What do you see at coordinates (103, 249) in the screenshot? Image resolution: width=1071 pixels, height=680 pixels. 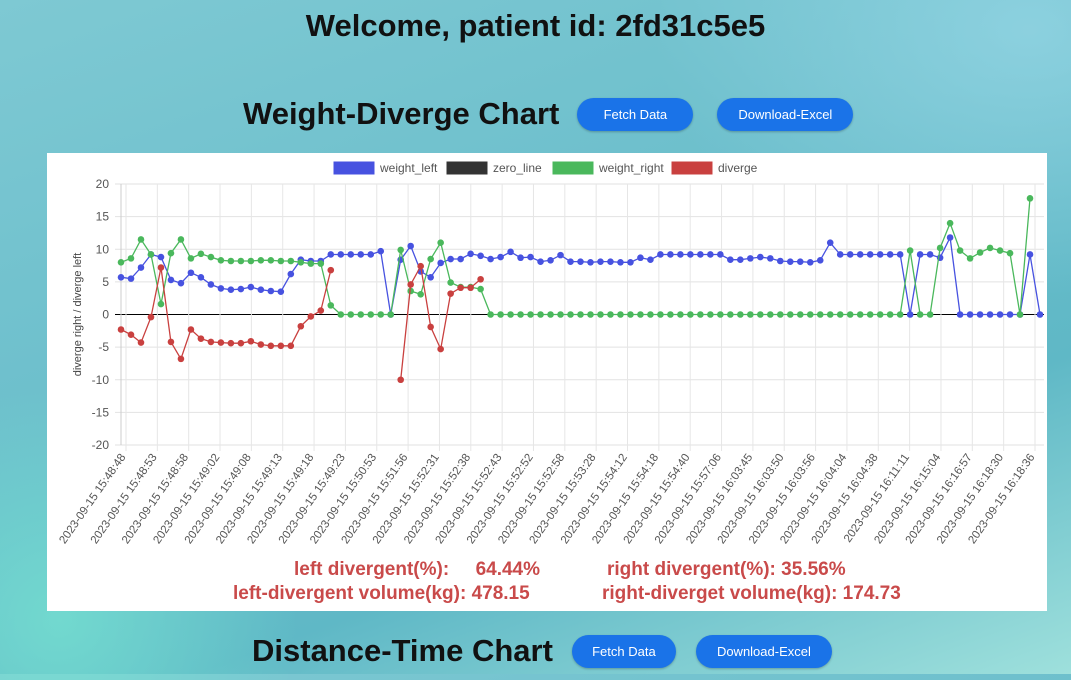 I see `y-tick-label: 10` at bounding box center [103, 249].